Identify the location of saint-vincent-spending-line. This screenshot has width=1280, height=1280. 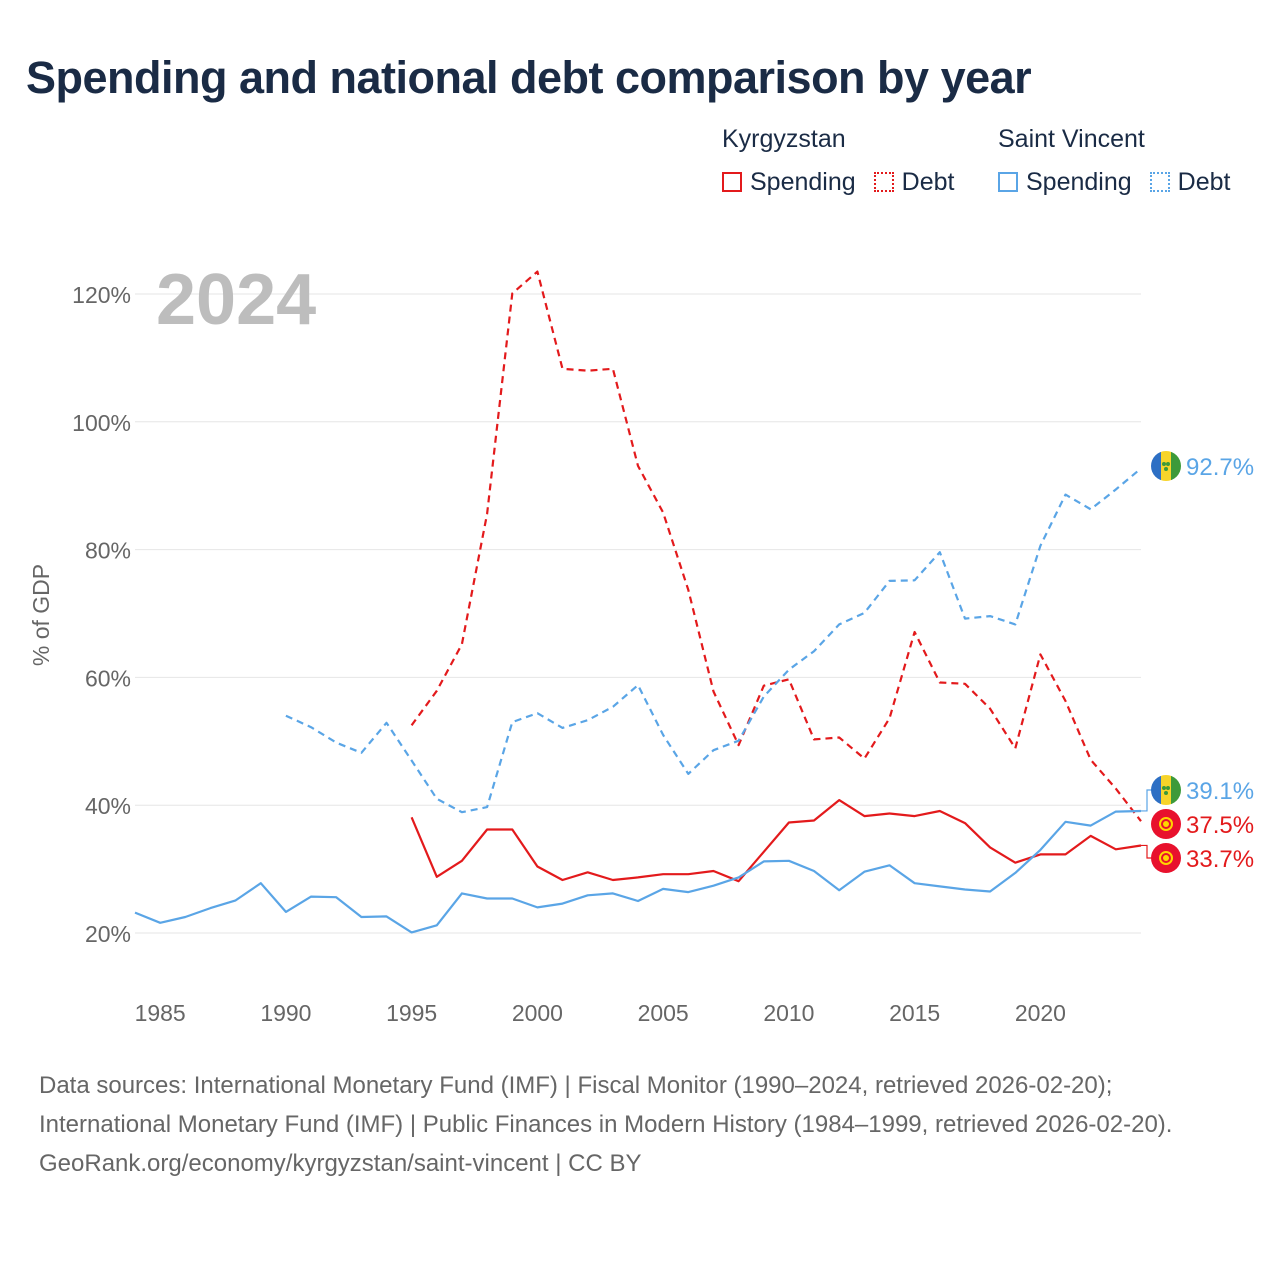
(638, 871).